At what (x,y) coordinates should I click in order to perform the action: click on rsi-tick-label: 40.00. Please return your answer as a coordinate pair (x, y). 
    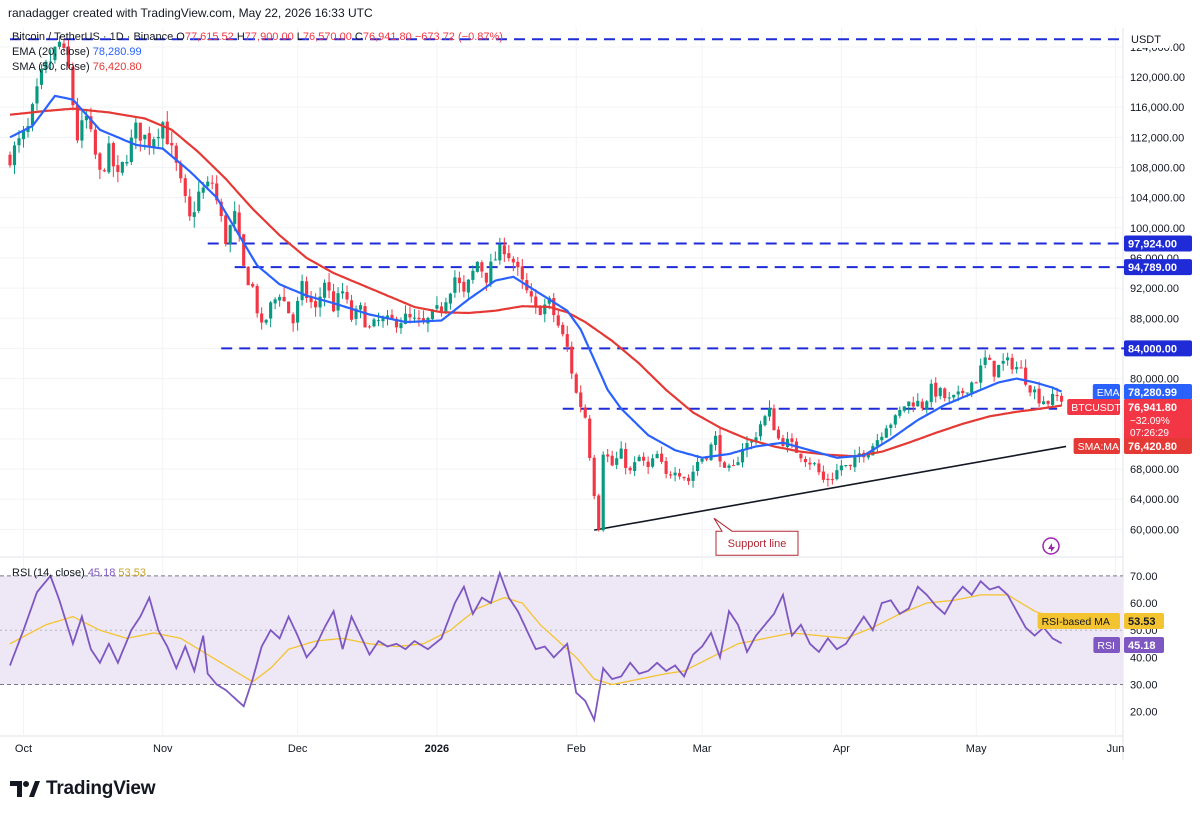
    Looking at the image, I should click on (1144, 658).